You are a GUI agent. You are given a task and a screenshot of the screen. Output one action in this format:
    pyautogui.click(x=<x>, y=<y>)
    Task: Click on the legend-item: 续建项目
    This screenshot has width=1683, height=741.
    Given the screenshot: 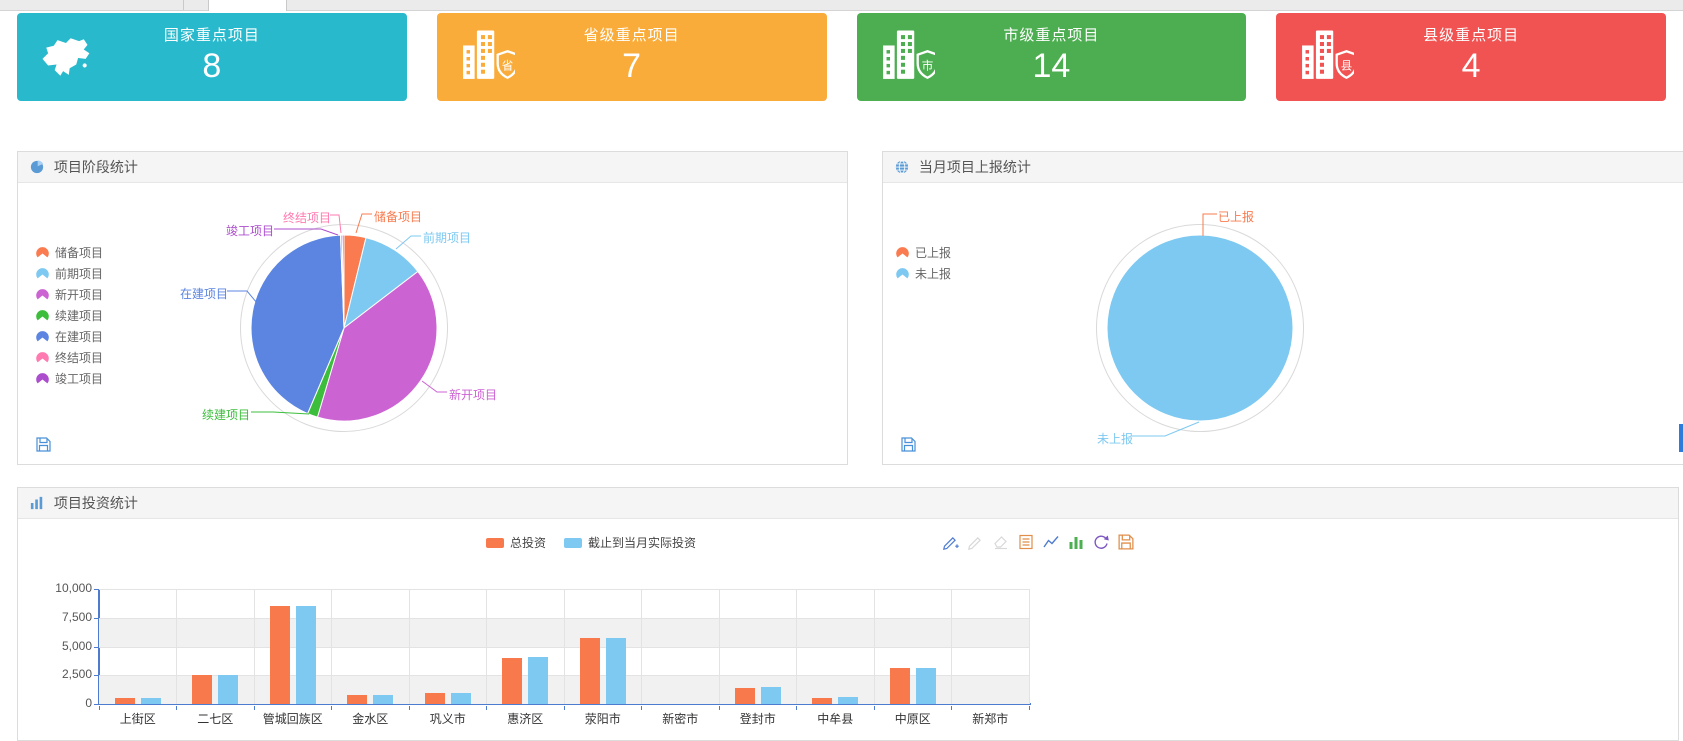 What is the action you would take?
    pyautogui.click(x=69, y=315)
    